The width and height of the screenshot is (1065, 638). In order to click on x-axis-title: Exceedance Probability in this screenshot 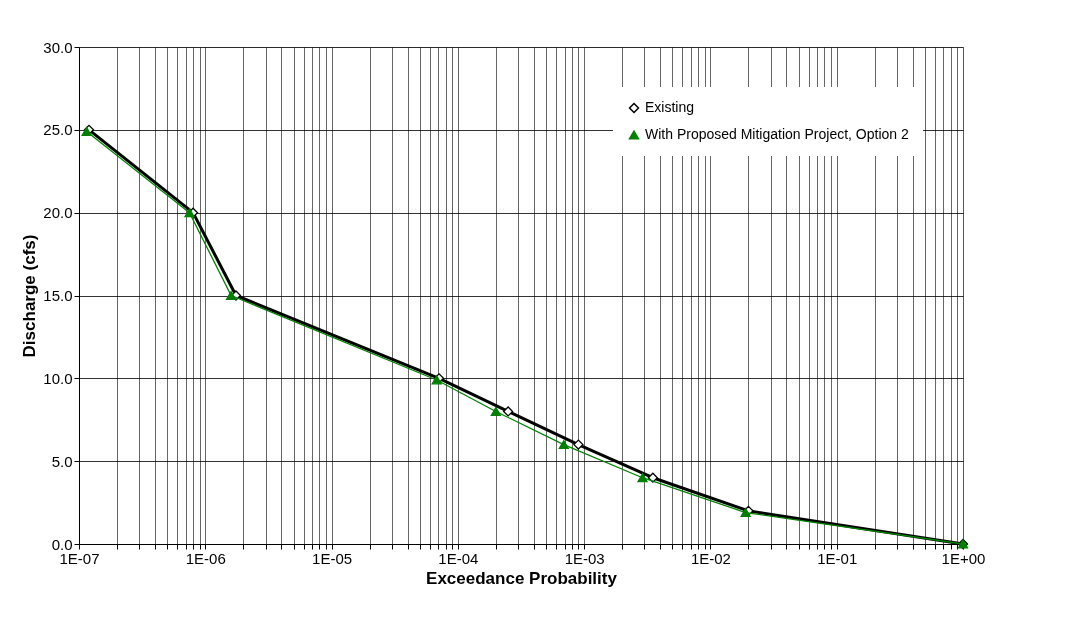, I will do `click(522, 578)`.